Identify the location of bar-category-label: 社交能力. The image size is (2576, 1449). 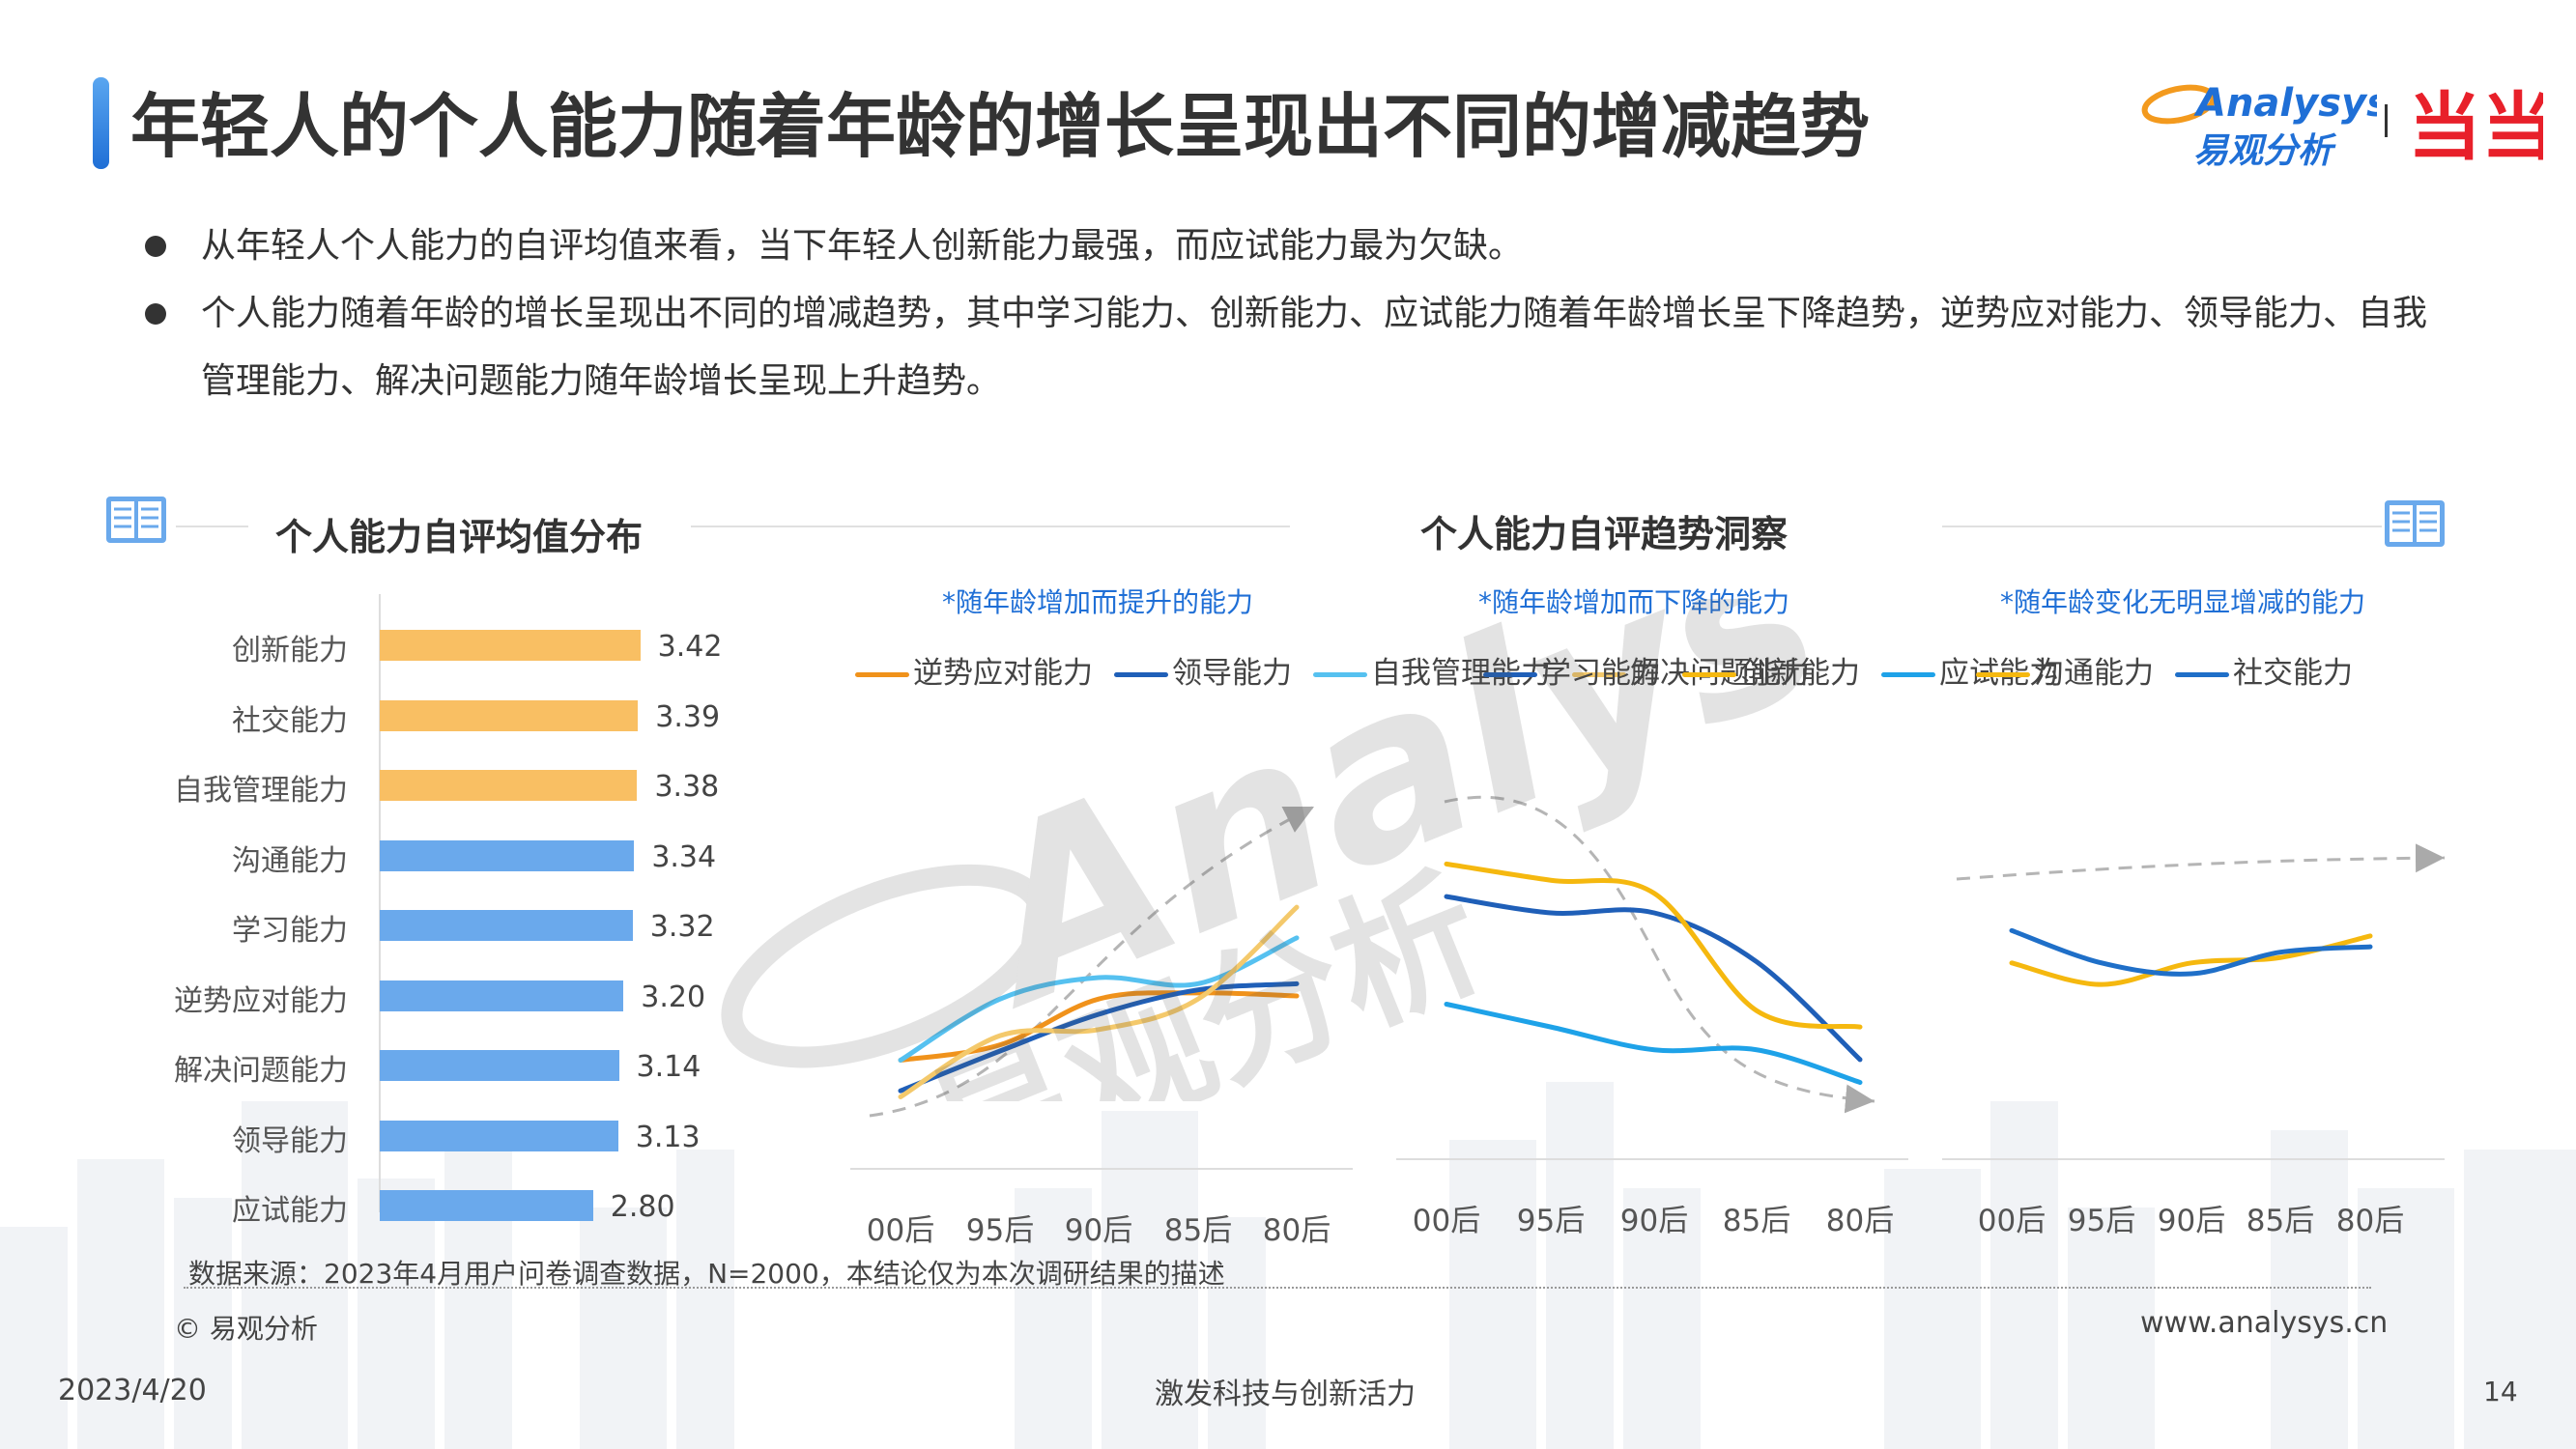
(290, 720).